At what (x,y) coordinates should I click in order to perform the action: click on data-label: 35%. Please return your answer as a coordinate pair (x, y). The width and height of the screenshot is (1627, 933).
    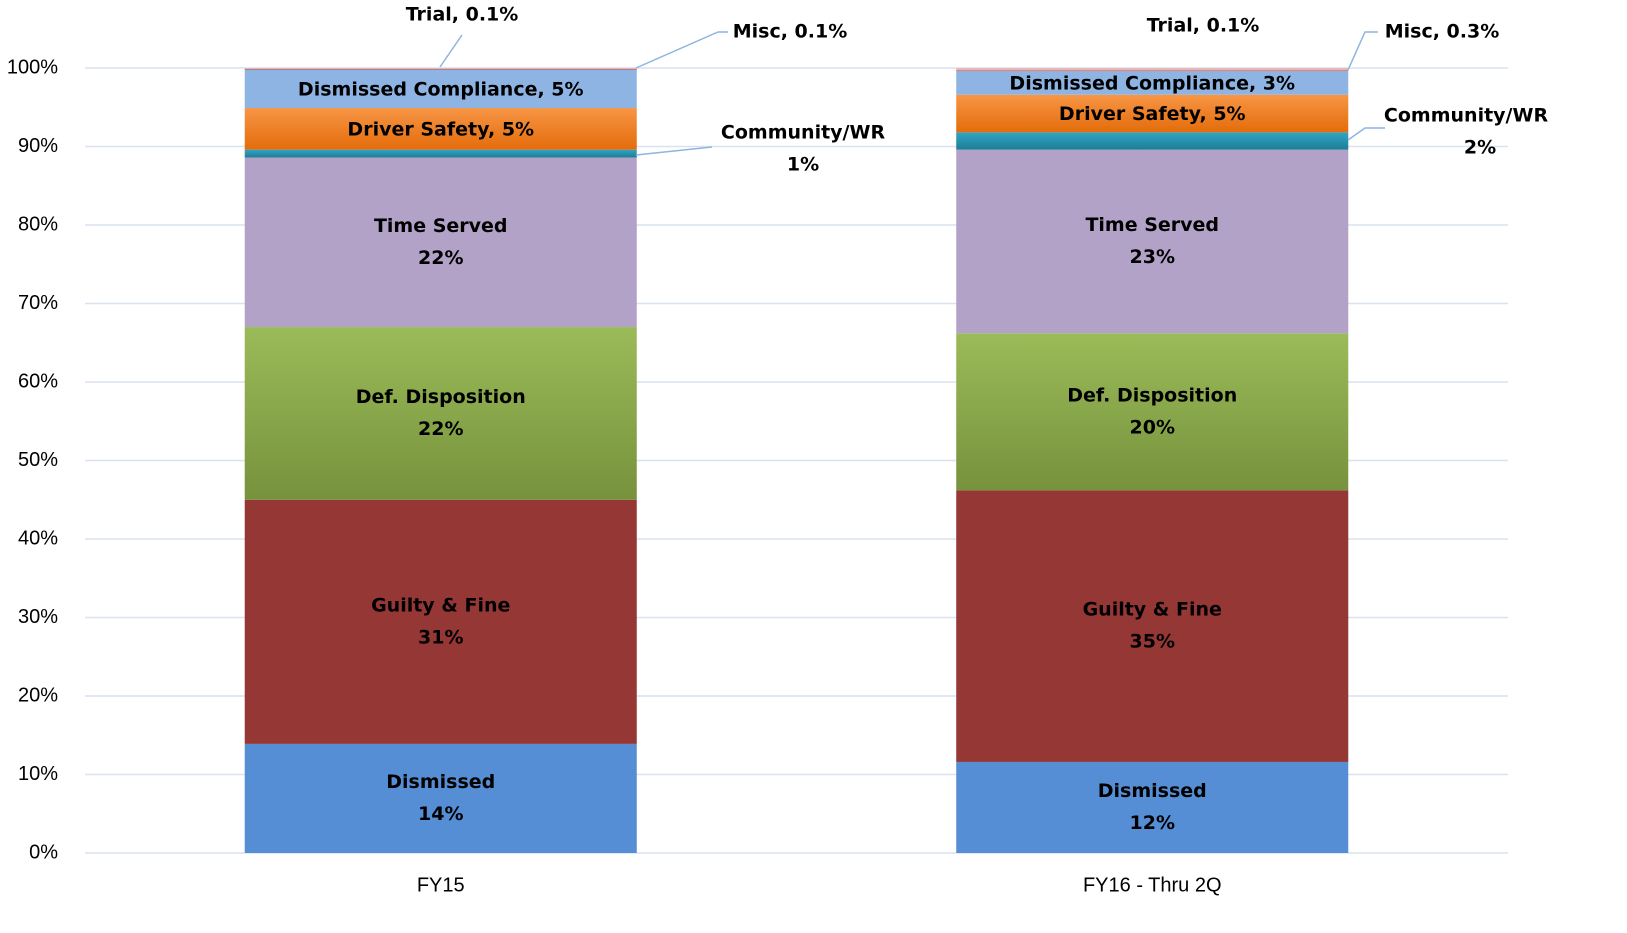
    Looking at the image, I should click on (1152, 642).